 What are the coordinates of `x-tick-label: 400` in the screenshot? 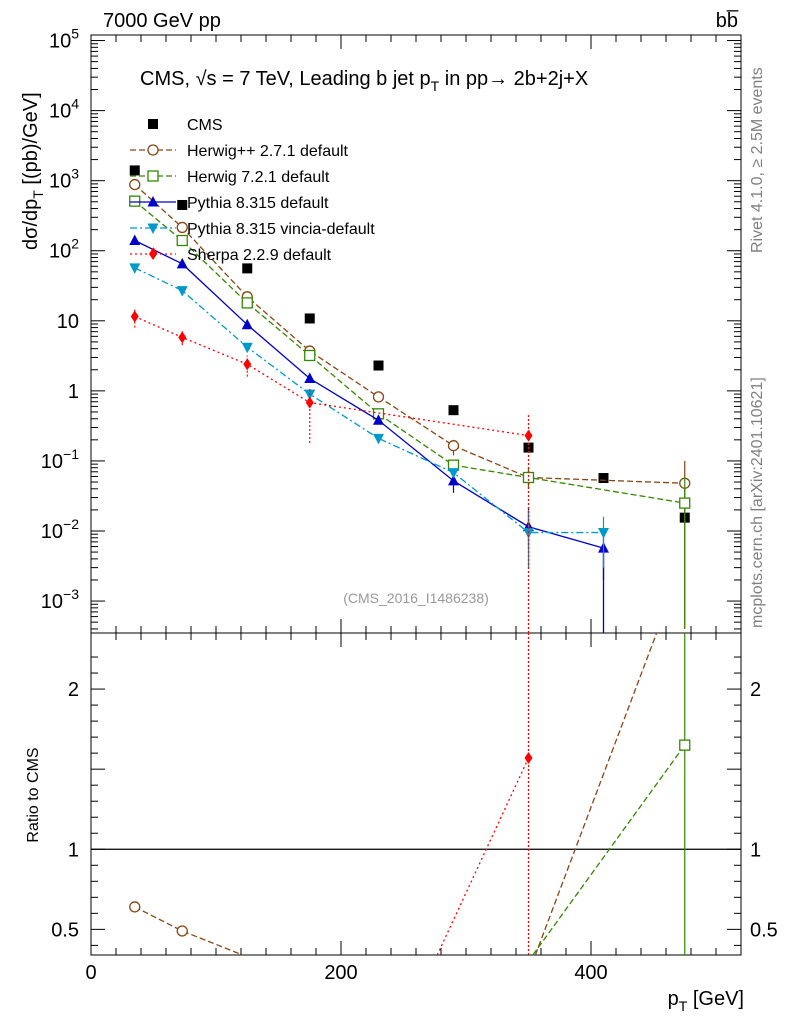 It's located at (590, 973).